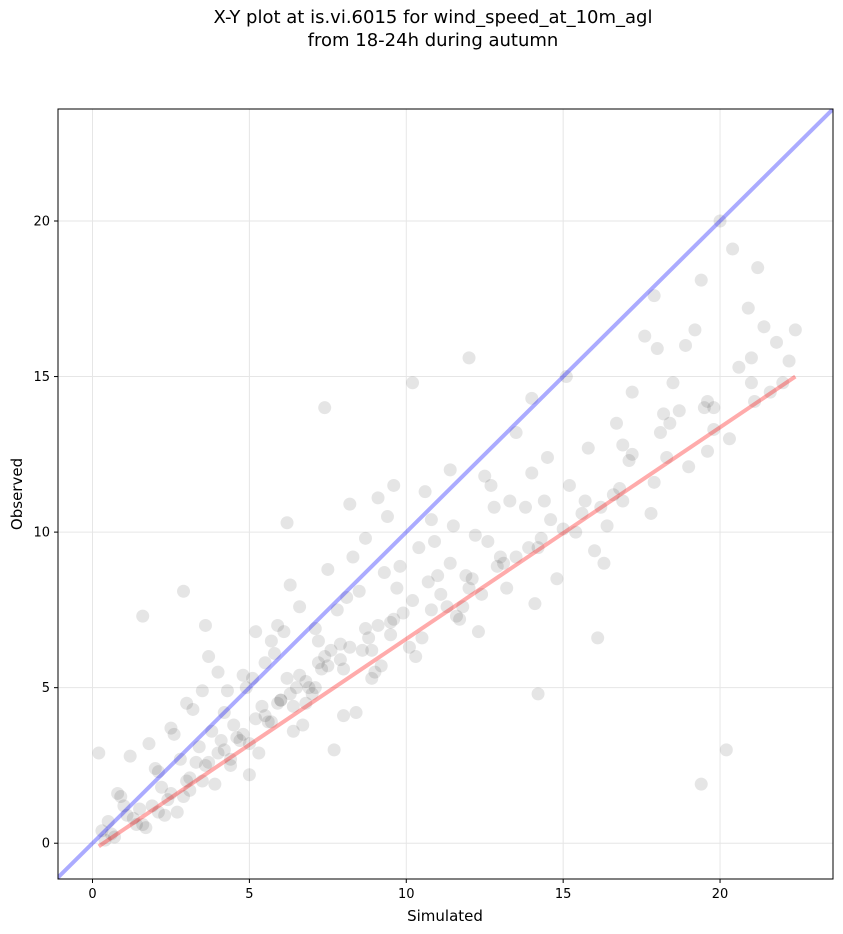  What do you see at coordinates (46, 688) in the screenshot?
I see `y-tick-label: 5` at bounding box center [46, 688].